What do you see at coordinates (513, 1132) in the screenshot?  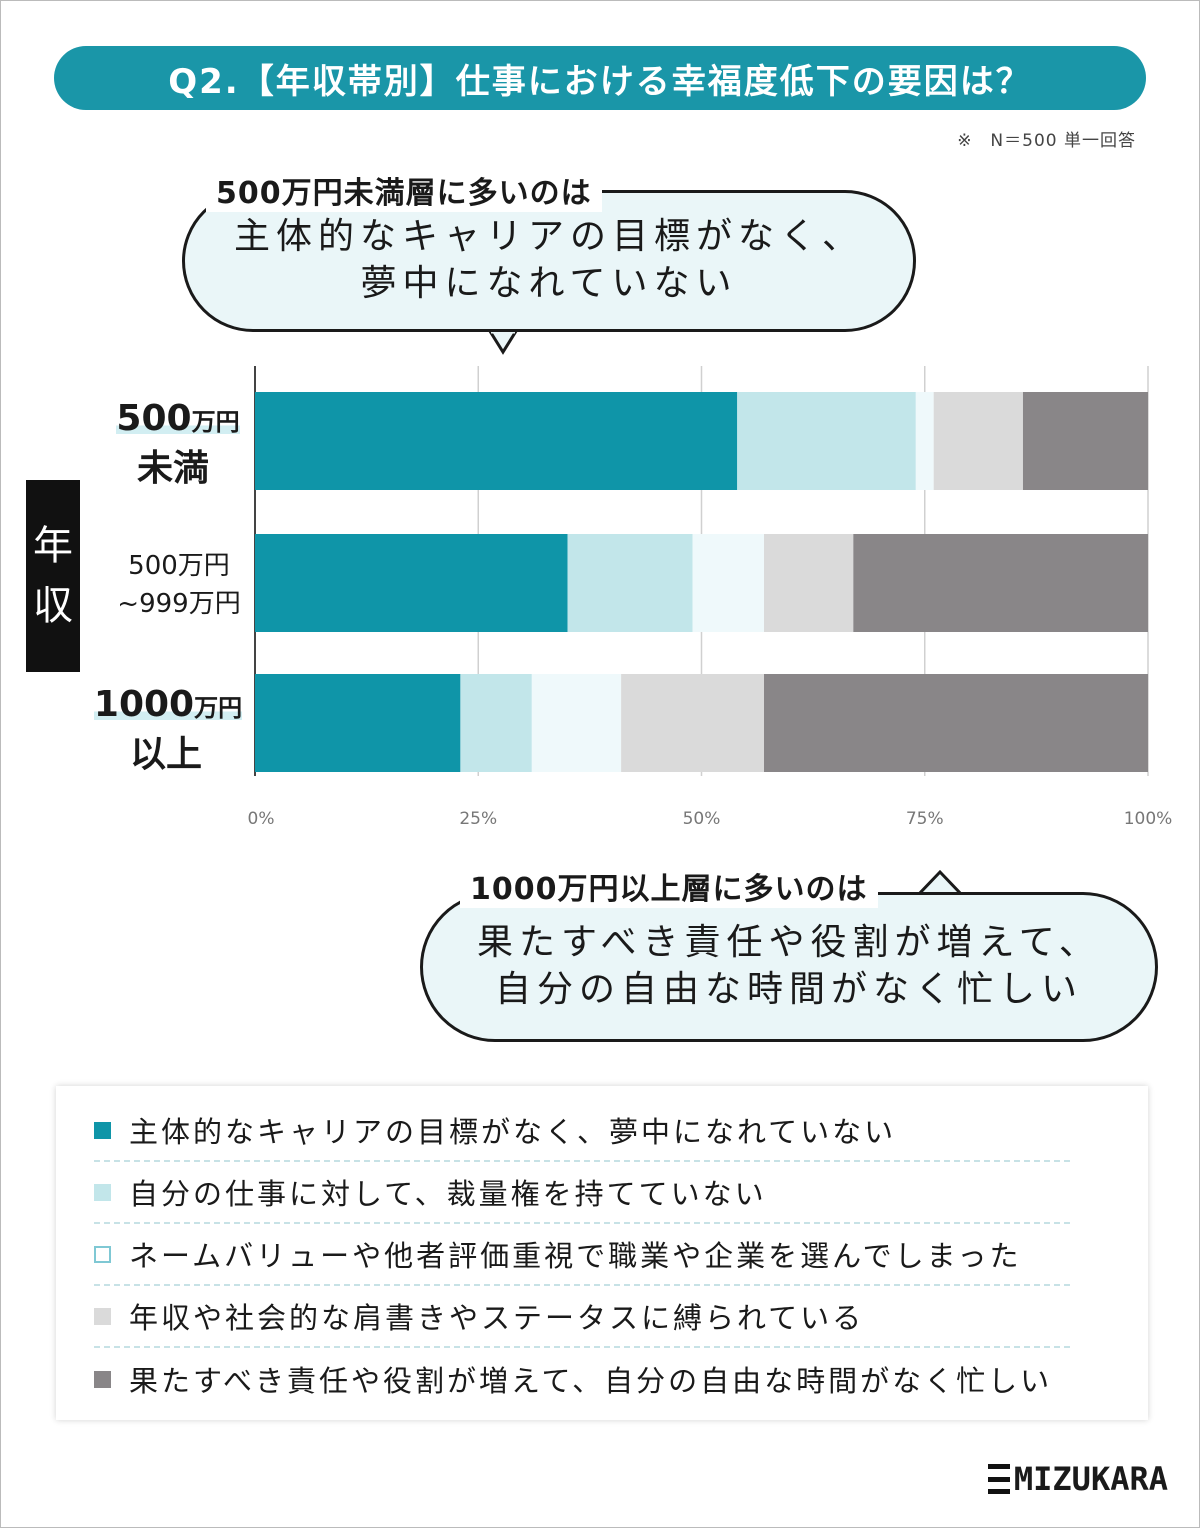 I see `legend-label: 主体的なキャリアの目標がなく、夢中になれていない` at bounding box center [513, 1132].